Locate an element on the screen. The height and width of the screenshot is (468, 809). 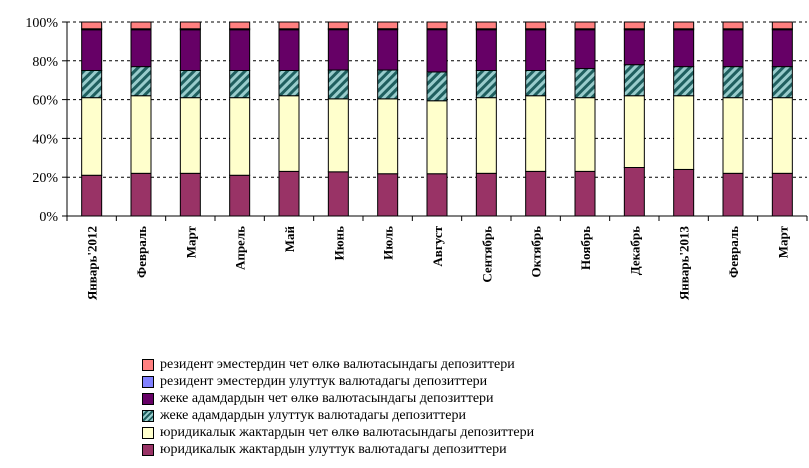
x-tick-label: Июль is located at coordinates (388, 243).